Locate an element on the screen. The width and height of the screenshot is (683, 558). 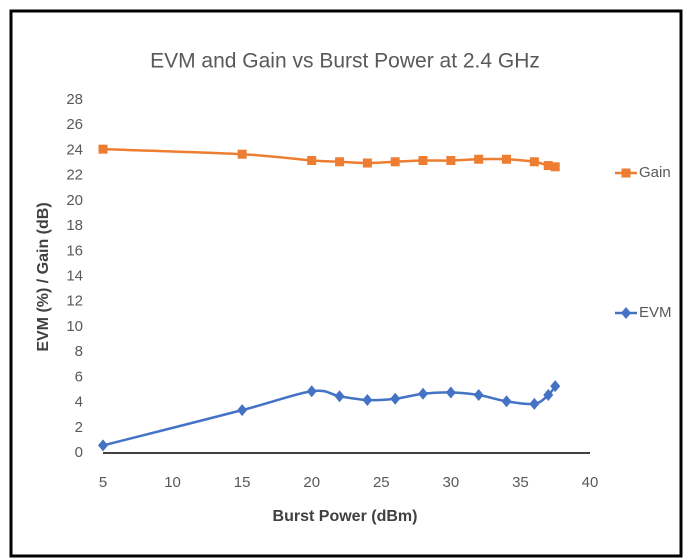
legend-label: Gain is located at coordinates (655, 172).